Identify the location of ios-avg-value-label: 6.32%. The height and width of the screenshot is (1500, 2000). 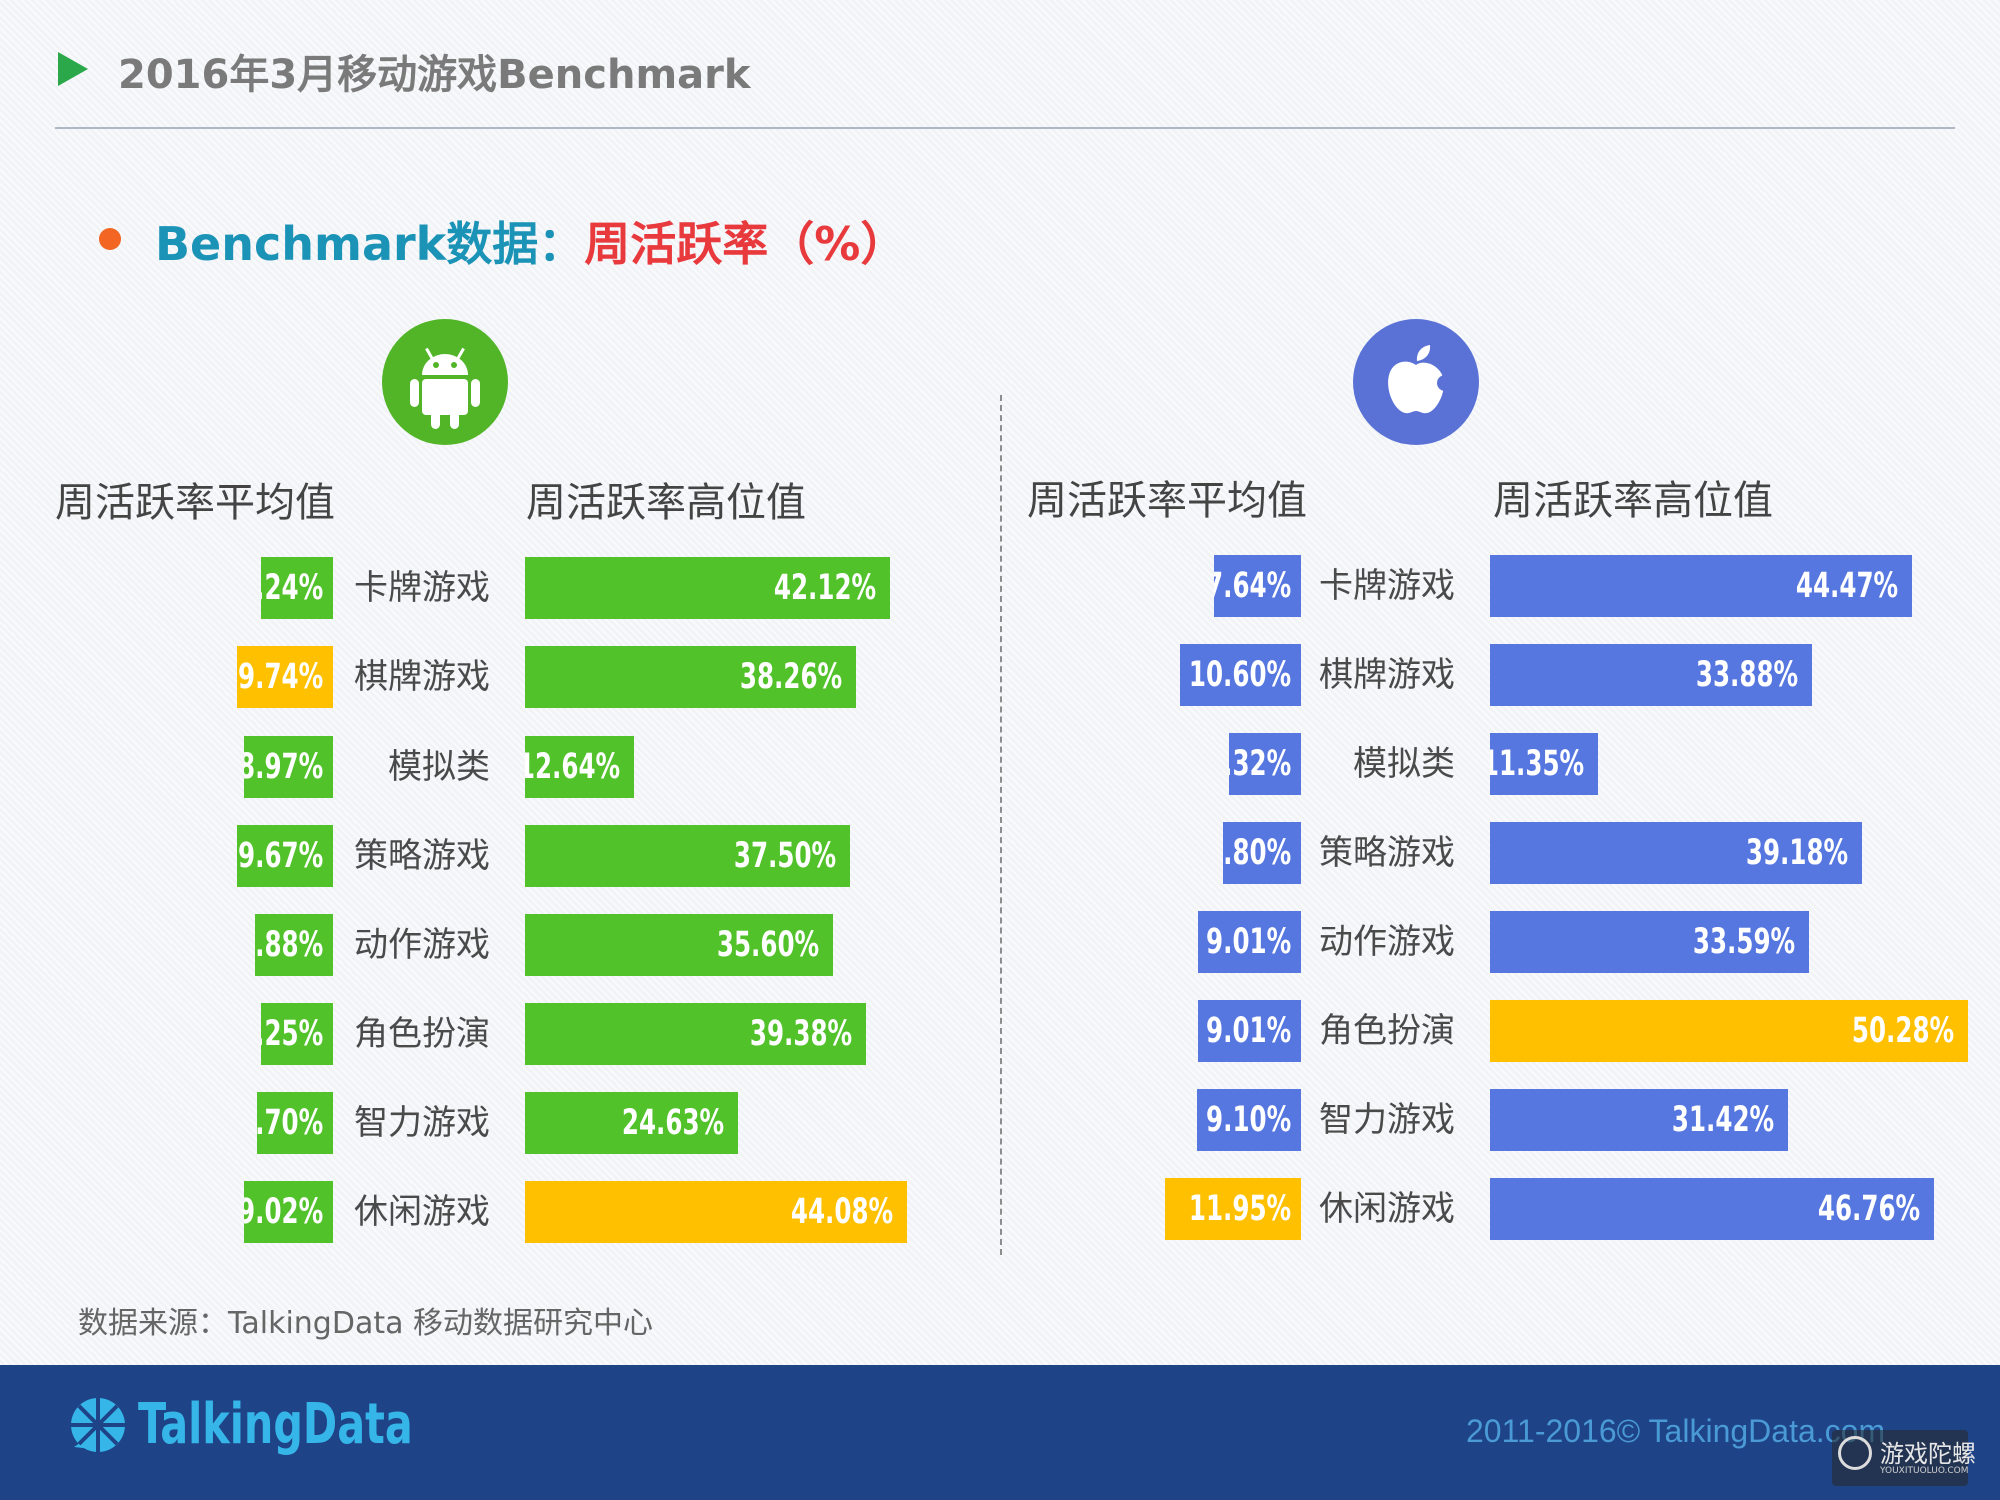
(1260, 764).